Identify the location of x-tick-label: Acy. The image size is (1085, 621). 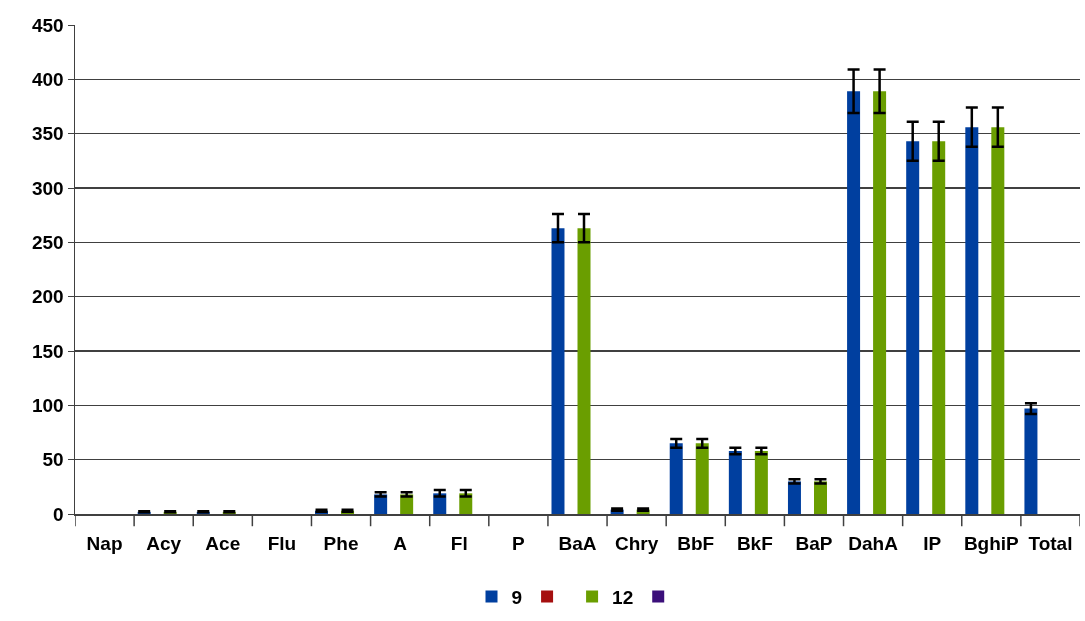
(164, 544).